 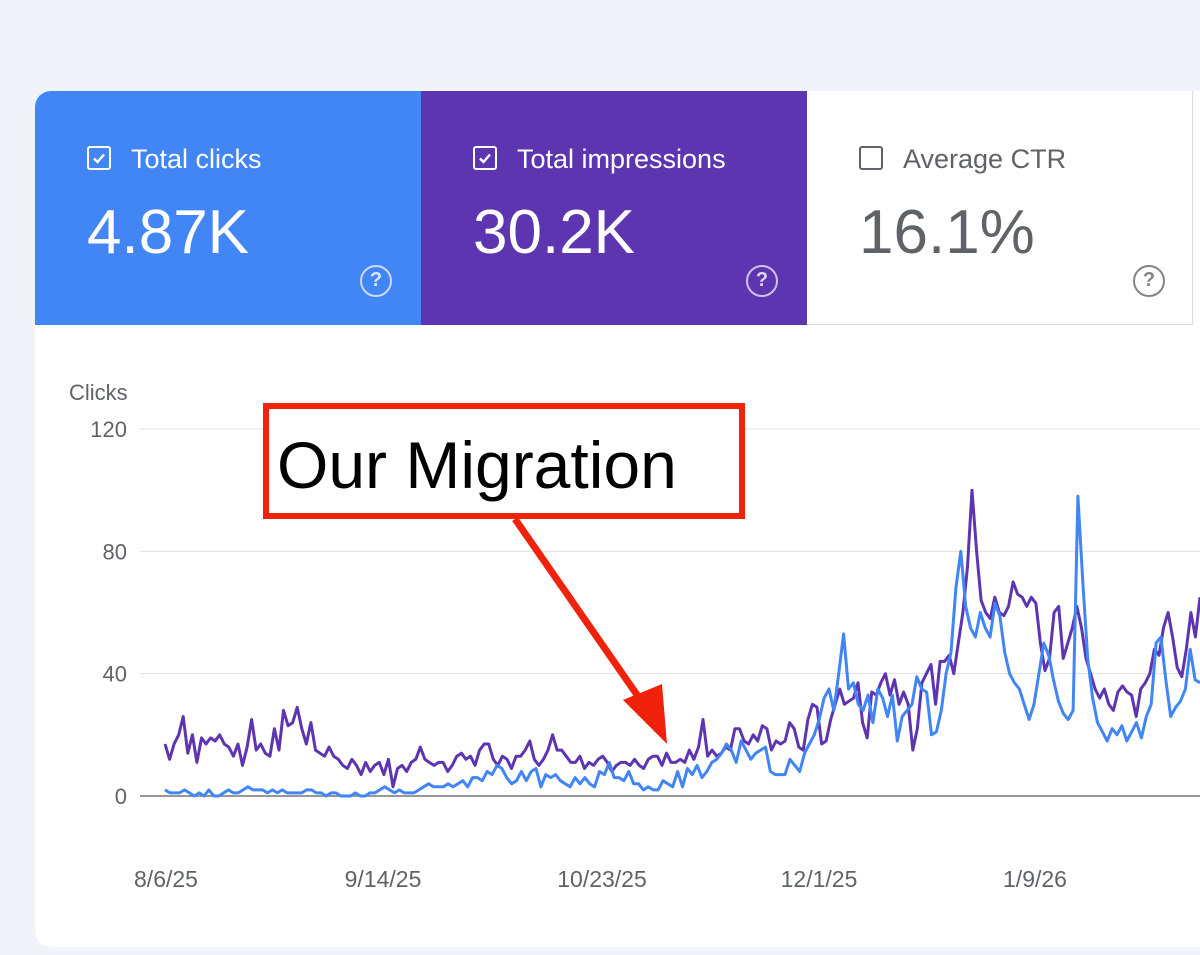 I want to click on average-ctr-card: Average CTR 16.1% ?, so click(x=1000, y=208).